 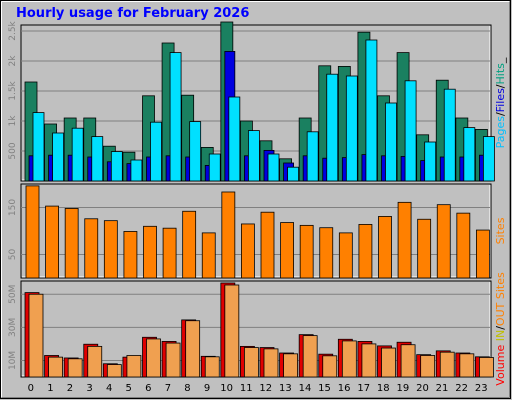 I want to click on chart-title: Hourly usage for February 2026, so click(x=133, y=13).